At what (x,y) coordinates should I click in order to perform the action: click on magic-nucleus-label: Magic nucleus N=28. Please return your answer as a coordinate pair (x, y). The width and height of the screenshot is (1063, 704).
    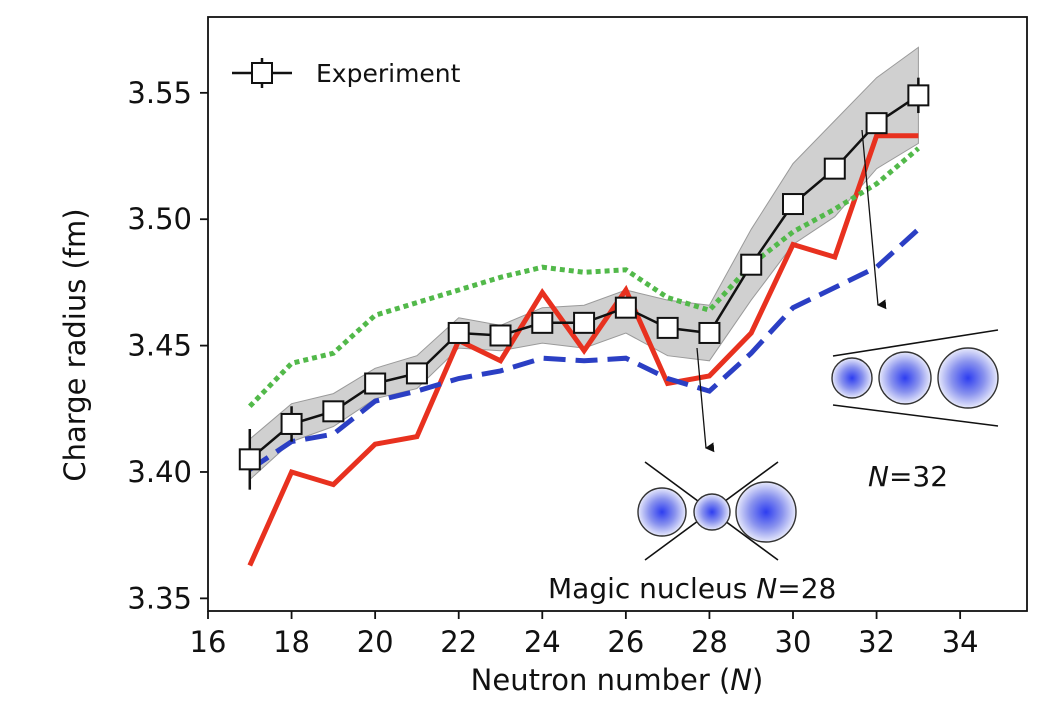
    Looking at the image, I should click on (692, 588).